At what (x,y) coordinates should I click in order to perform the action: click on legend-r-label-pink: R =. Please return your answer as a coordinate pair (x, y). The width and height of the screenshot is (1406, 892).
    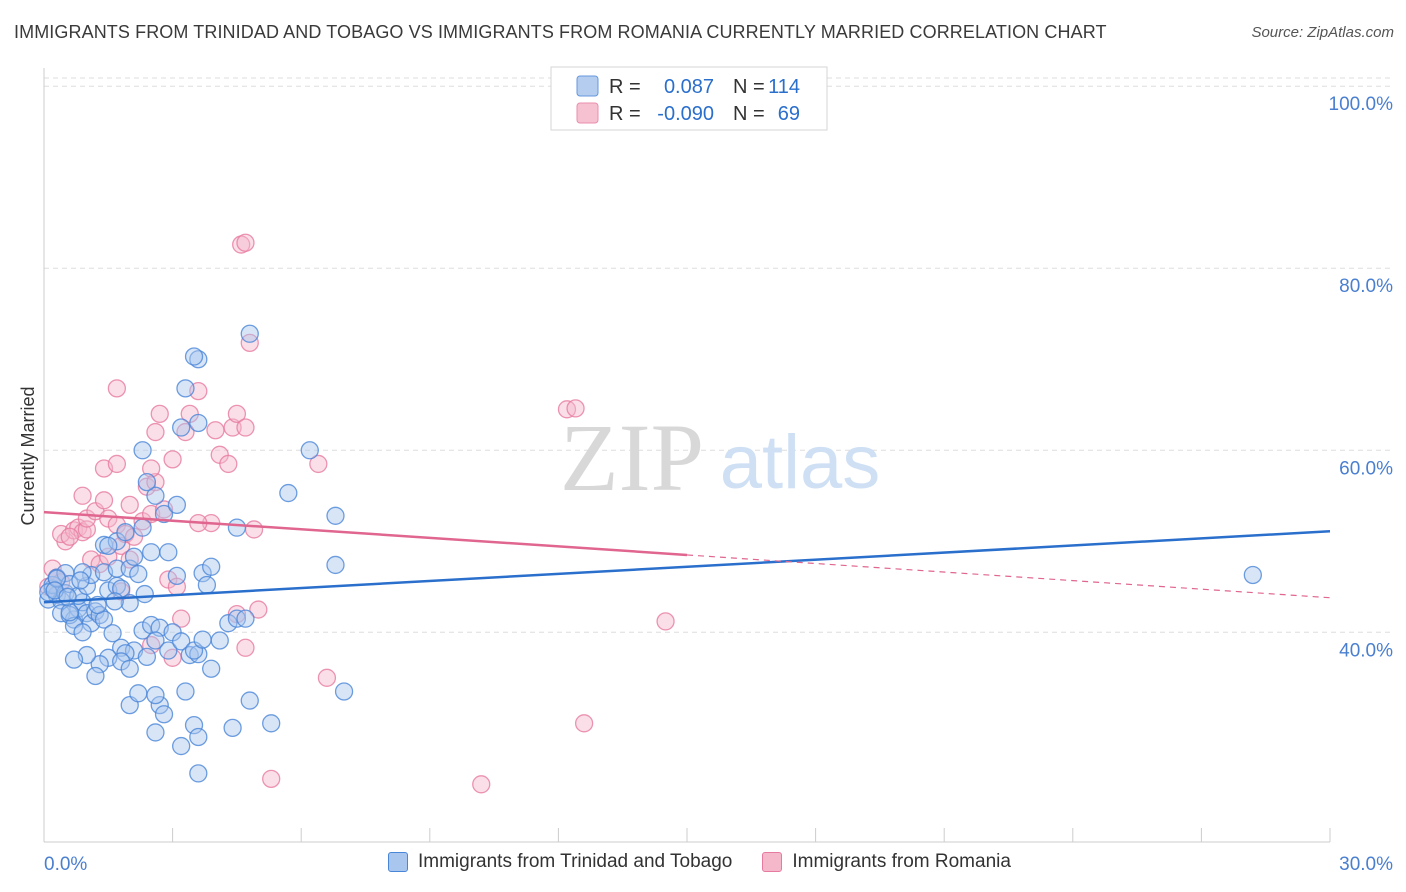
    Looking at the image, I should click on (625, 114).